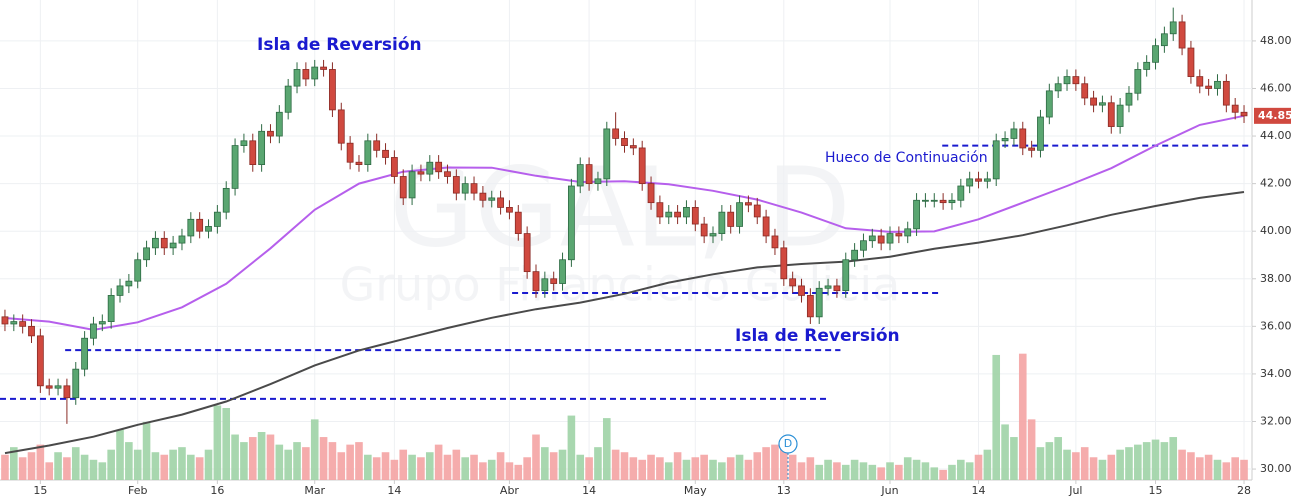  I want to click on x-tick-label: 15, so click(1156, 490).